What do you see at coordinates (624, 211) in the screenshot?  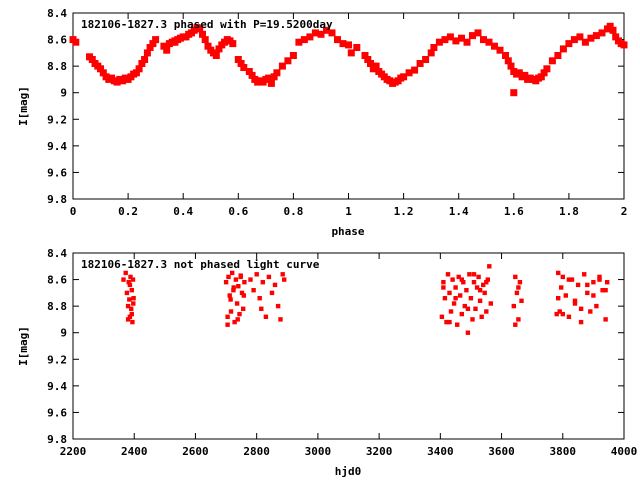 I see `x-tick-label: 2` at bounding box center [624, 211].